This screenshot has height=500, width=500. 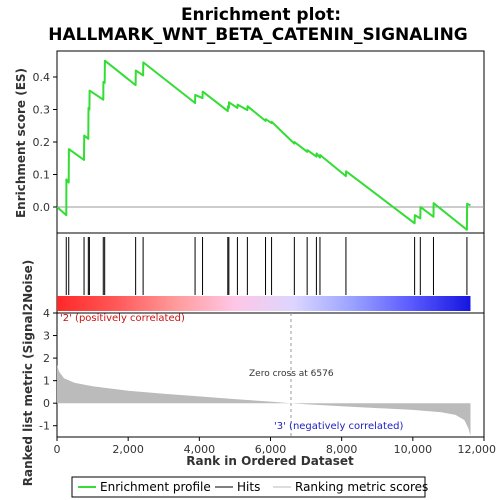 What do you see at coordinates (42, 207) in the screenshot?
I see `es-tick-label: 0.0` at bounding box center [42, 207].